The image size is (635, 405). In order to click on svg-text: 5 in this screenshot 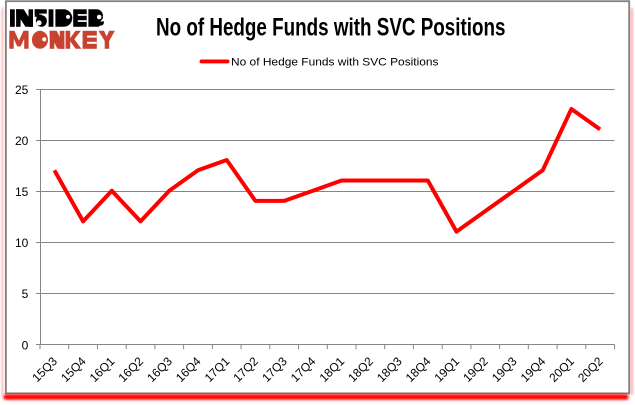, I will do `click(25, 294)`.